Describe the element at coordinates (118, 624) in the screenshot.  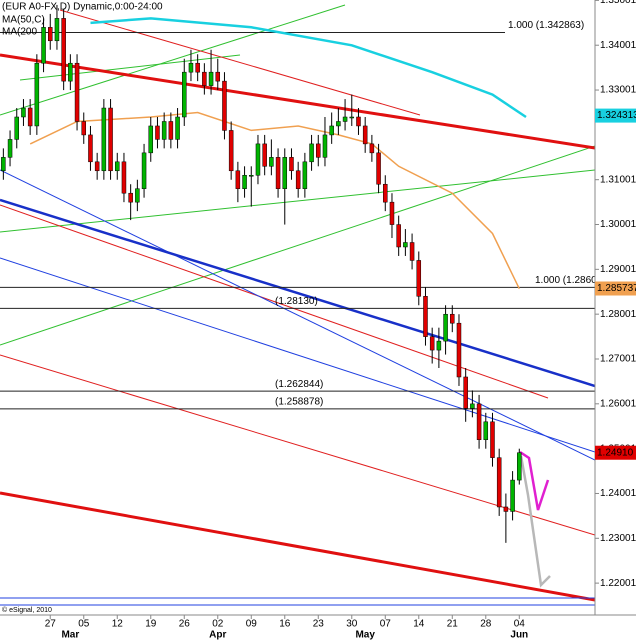
I see `x-tick-label: 12` at that location.